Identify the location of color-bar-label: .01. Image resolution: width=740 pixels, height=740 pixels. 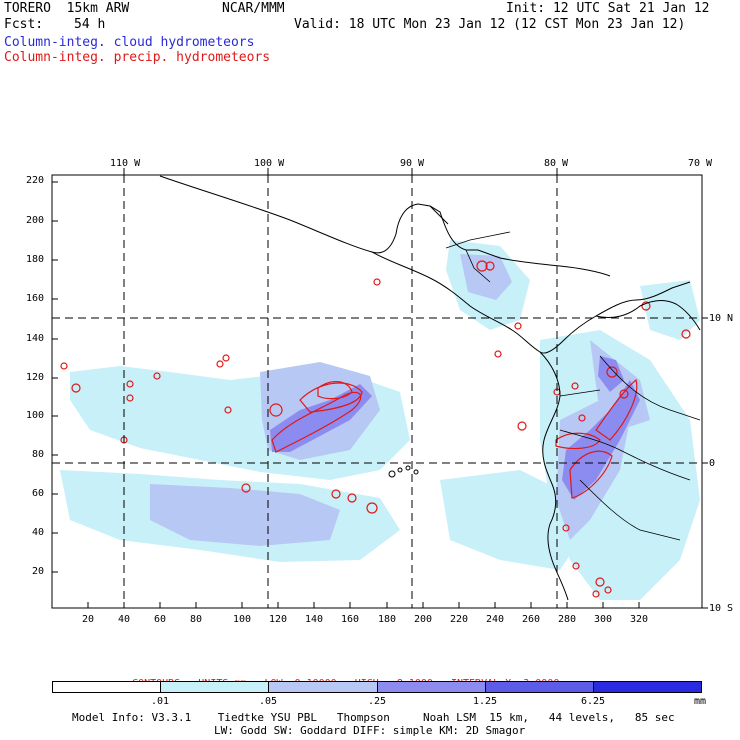
(160, 701).